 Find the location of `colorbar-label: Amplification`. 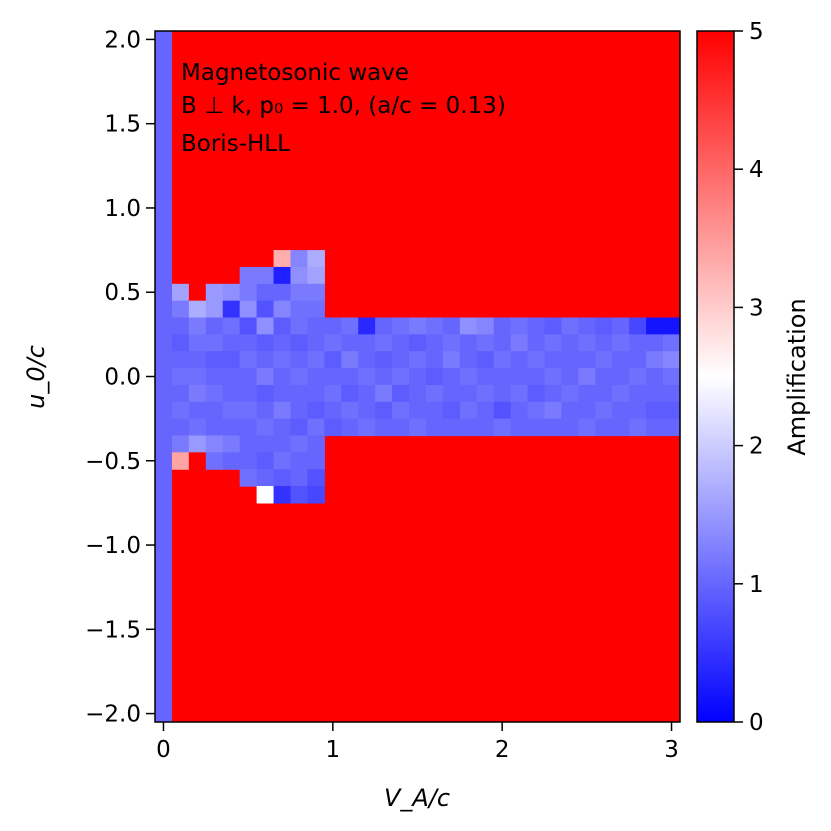

colorbar-label: Amplification is located at coordinates (797, 376).